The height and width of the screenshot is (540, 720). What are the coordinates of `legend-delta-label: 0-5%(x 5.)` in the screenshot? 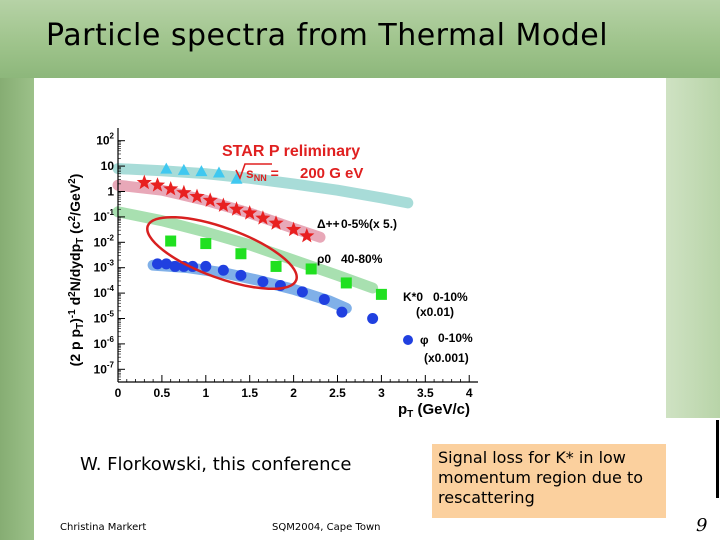 It's located at (369, 224).